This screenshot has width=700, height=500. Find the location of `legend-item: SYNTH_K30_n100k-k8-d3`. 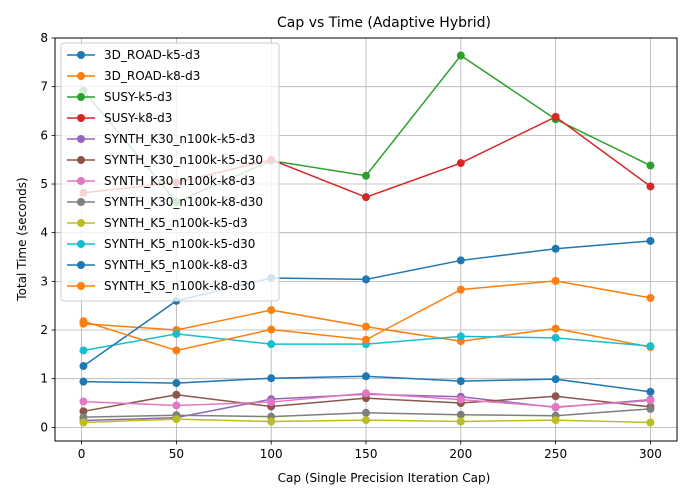

legend-item: SYNTH_K30_n100k-k8-d3 is located at coordinates (161, 181).